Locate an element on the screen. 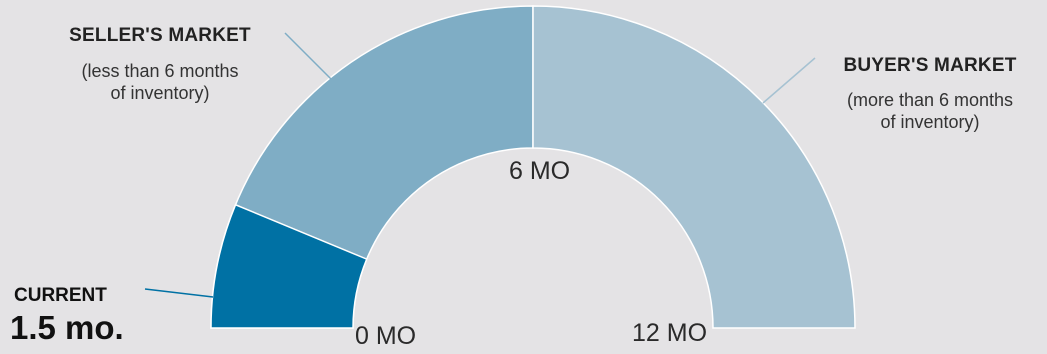 This screenshot has height=354, width=1047. seller-leader-line is located at coordinates (308, 56).